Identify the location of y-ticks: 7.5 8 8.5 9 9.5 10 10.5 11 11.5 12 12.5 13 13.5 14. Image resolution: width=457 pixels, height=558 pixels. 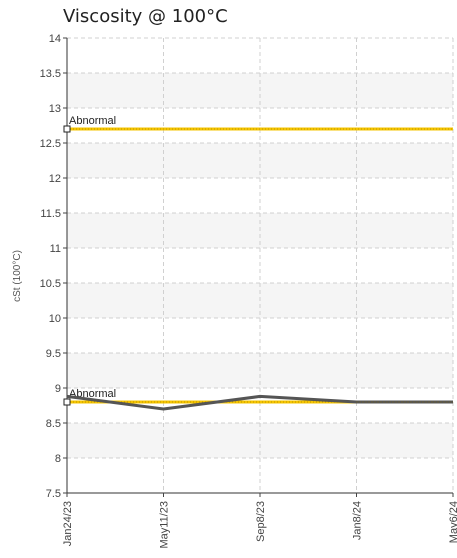
(53, 266).